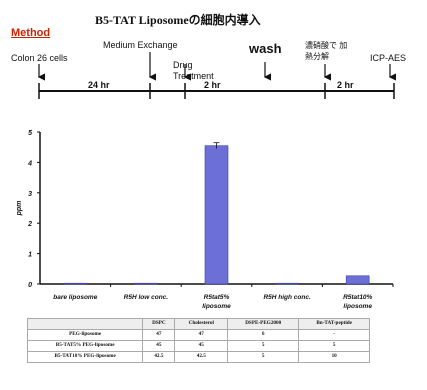 This screenshot has width=427, height=390. What do you see at coordinates (334, 335) in the screenshot?
I see `table-cell: -` at bounding box center [334, 335].